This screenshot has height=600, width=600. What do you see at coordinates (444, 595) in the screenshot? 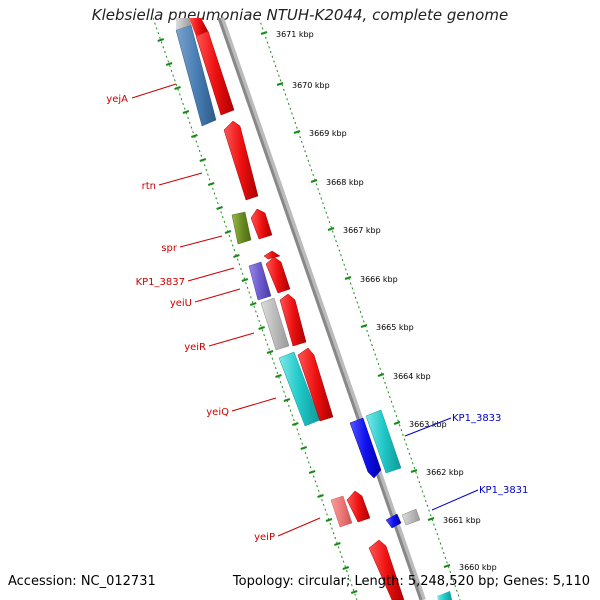
I see `gene-bottom-cyan` at bounding box center [444, 595].